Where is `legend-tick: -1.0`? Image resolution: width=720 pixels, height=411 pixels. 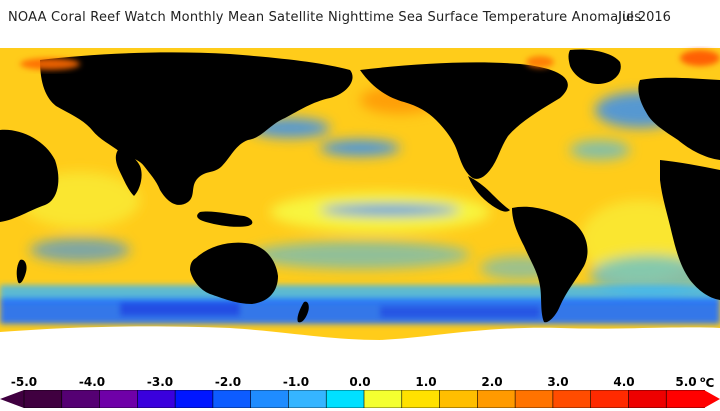
legend-tick: -1.0 is located at coordinates (296, 382).